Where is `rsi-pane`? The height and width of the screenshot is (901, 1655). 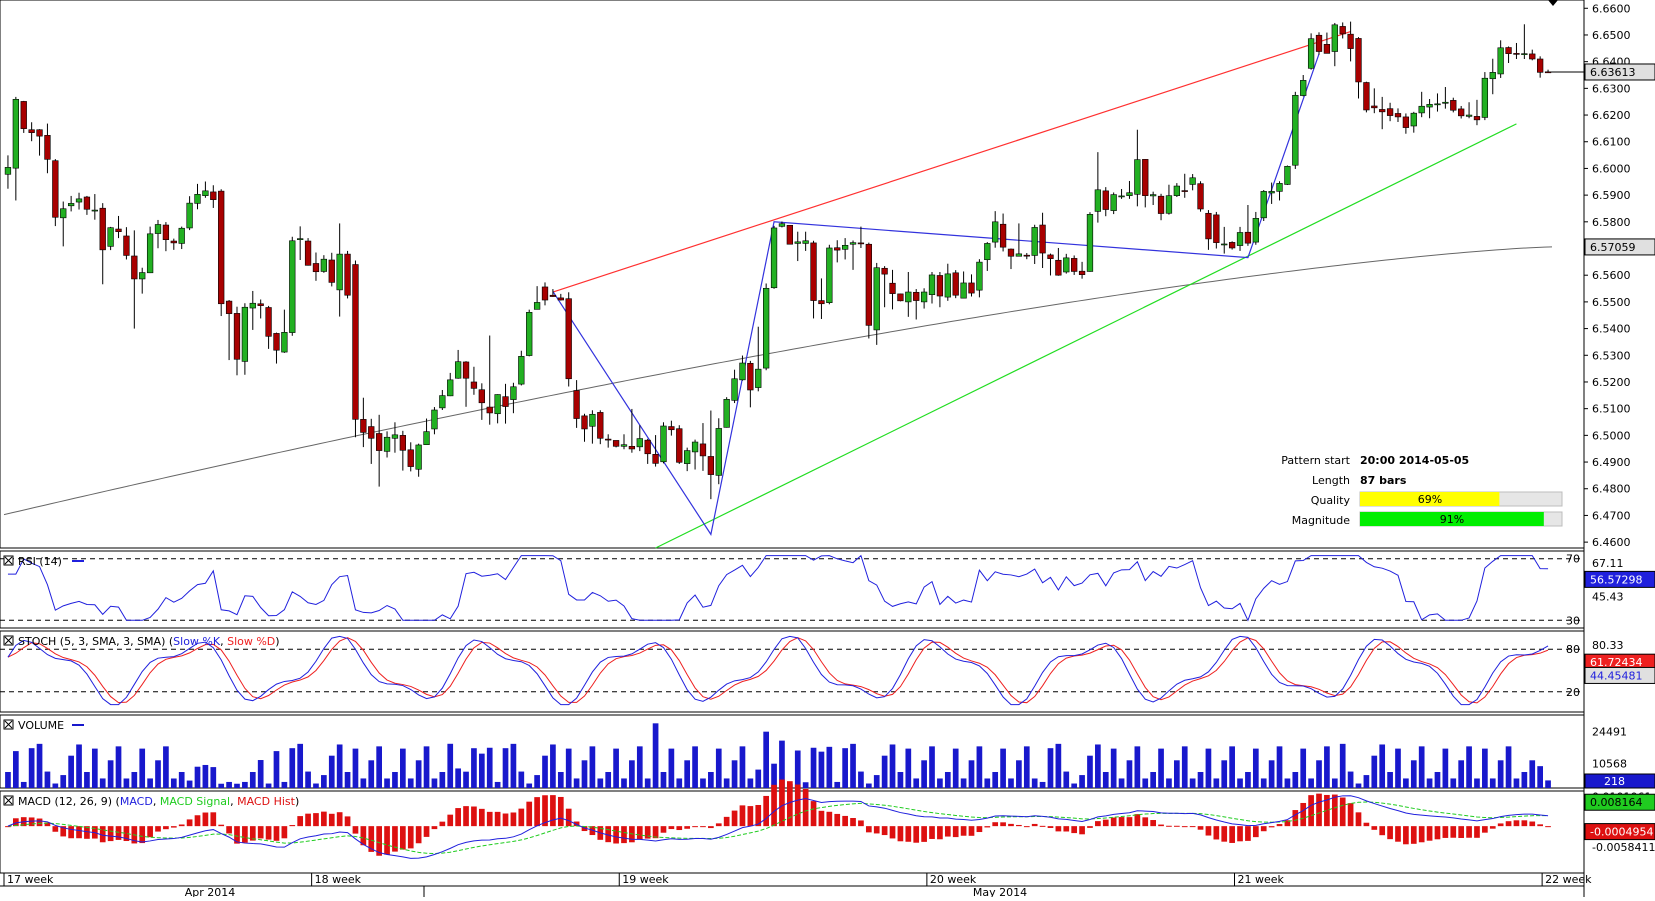
rsi-pane is located at coordinates (792, 589).